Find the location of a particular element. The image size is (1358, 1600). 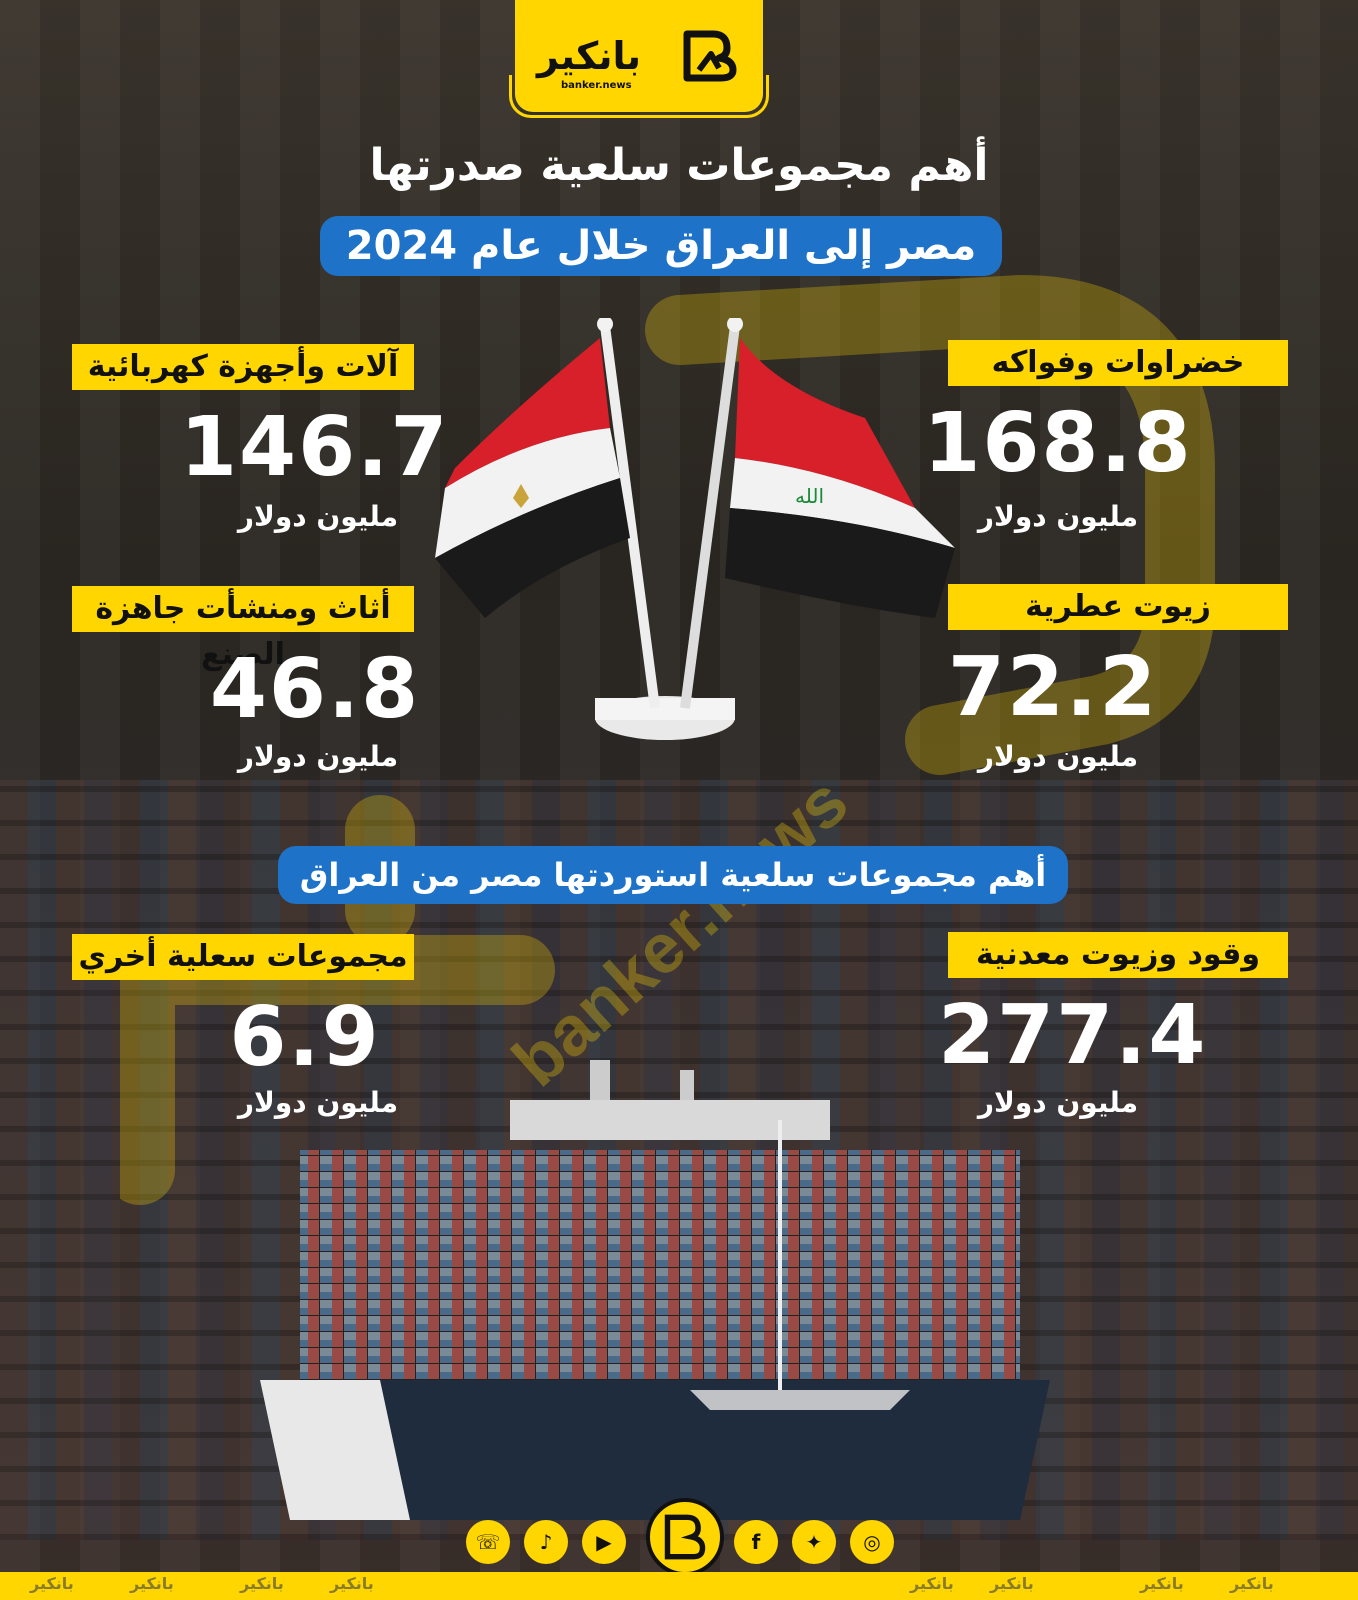

export-label-essential-oils: زيوت عطرية is located at coordinates (1118, 607).